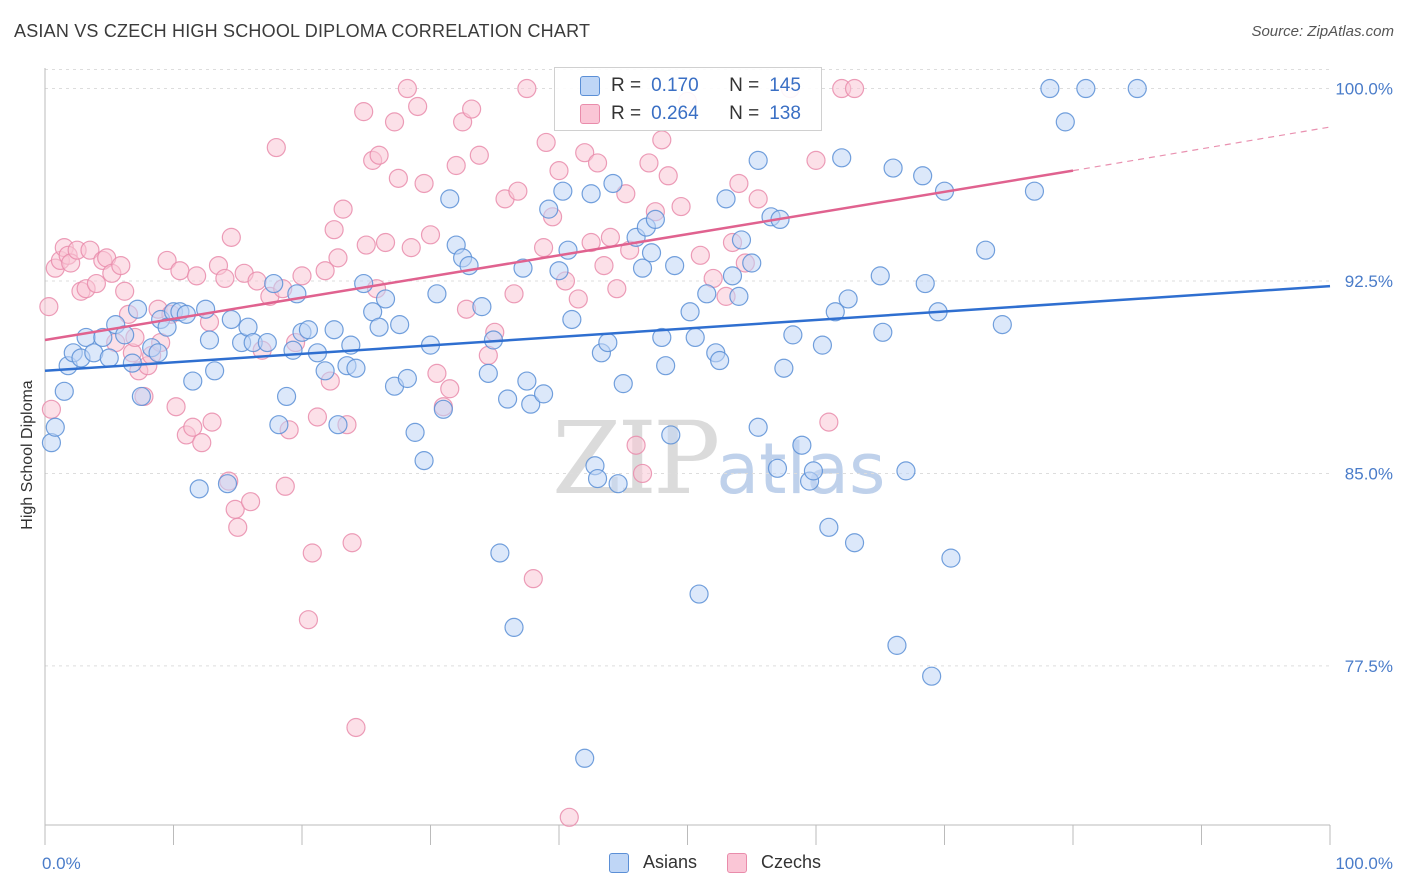 This screenshot has width=1406, height=892. I want to click on czechs-trend-line, so click(559, 255).